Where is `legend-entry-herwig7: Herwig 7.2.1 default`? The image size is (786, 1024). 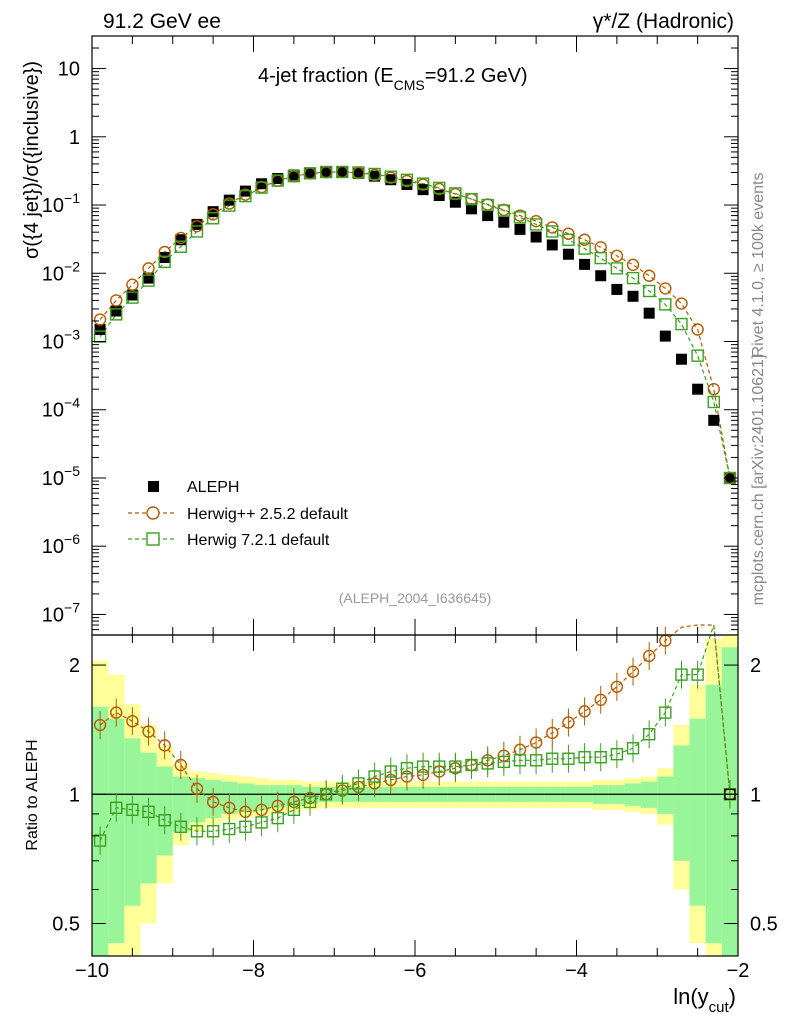 legend-entry-herwig7: Herwig 7.2.1 default is located at coordinates (229, 540).